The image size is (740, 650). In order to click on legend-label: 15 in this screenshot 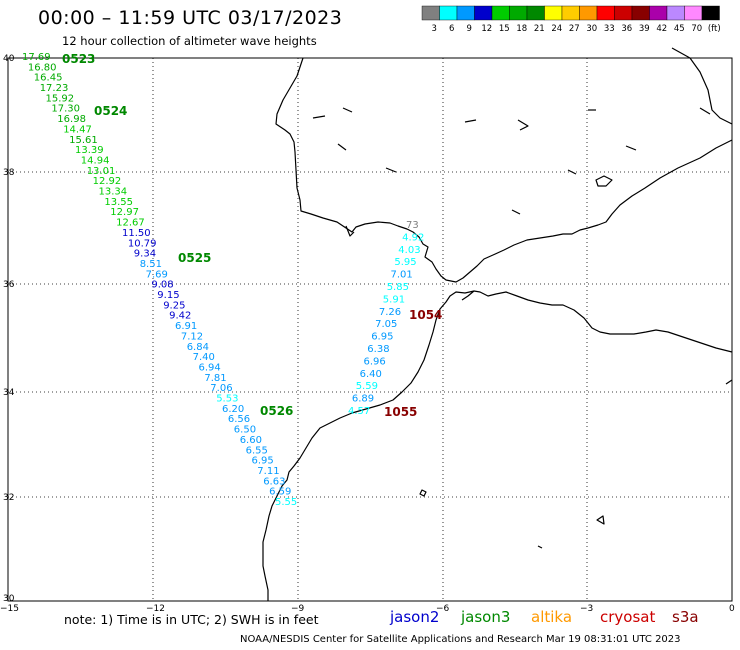, I will do `click(504, 29)`.